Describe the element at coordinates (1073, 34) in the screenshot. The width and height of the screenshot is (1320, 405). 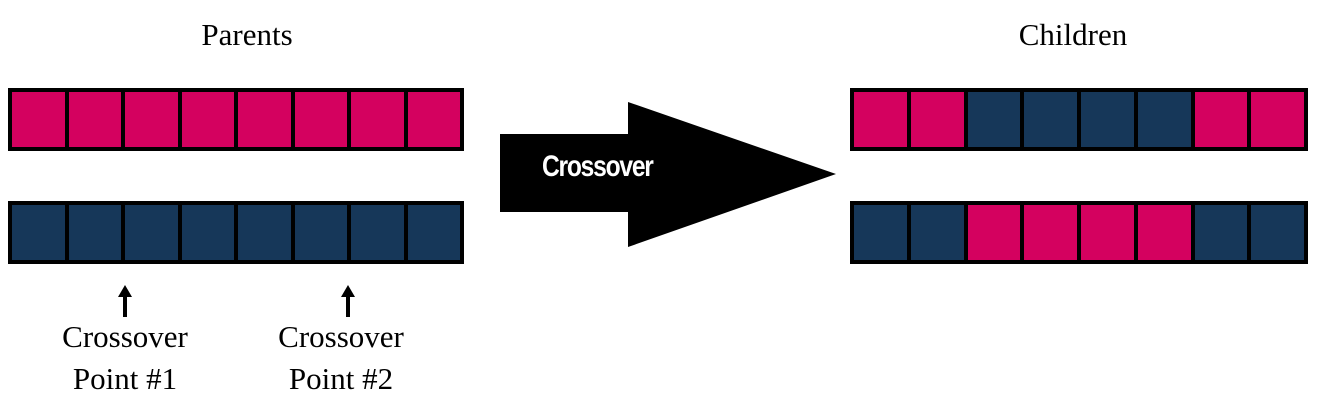
I see `children-title: Children` at that location.